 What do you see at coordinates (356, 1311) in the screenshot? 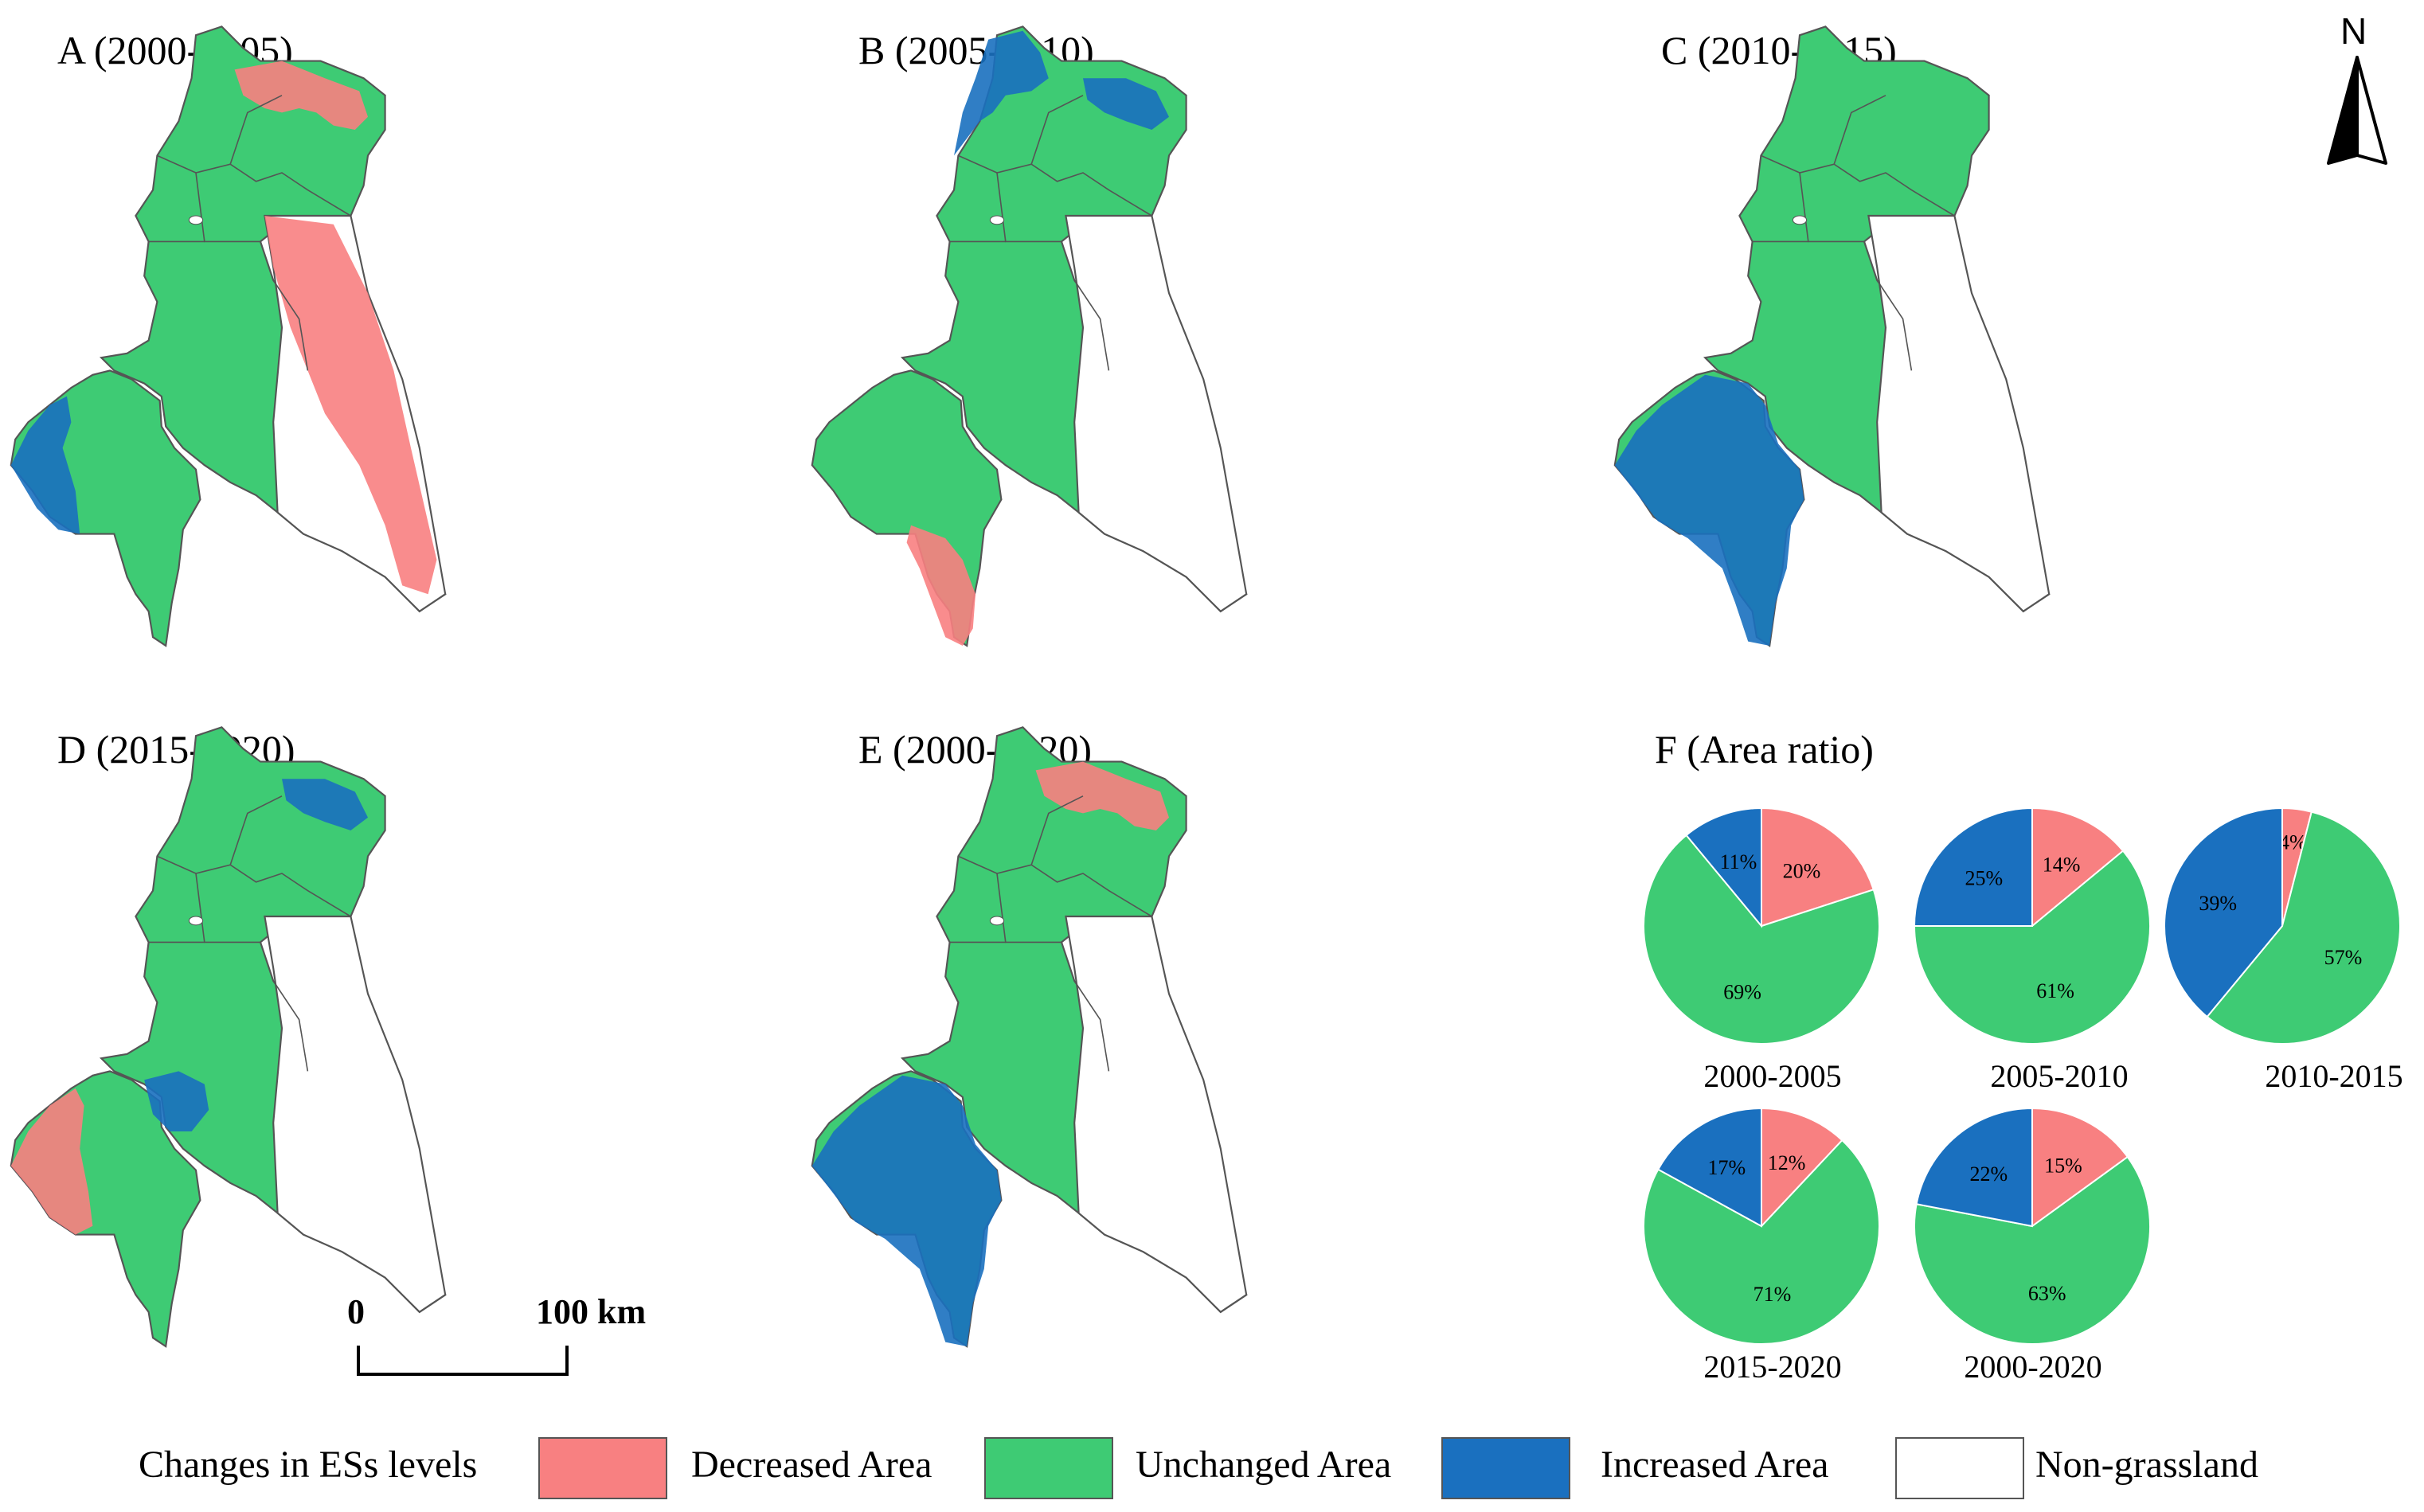
I see `scale-bar-start: 0` at bounding box center [356, 1311].